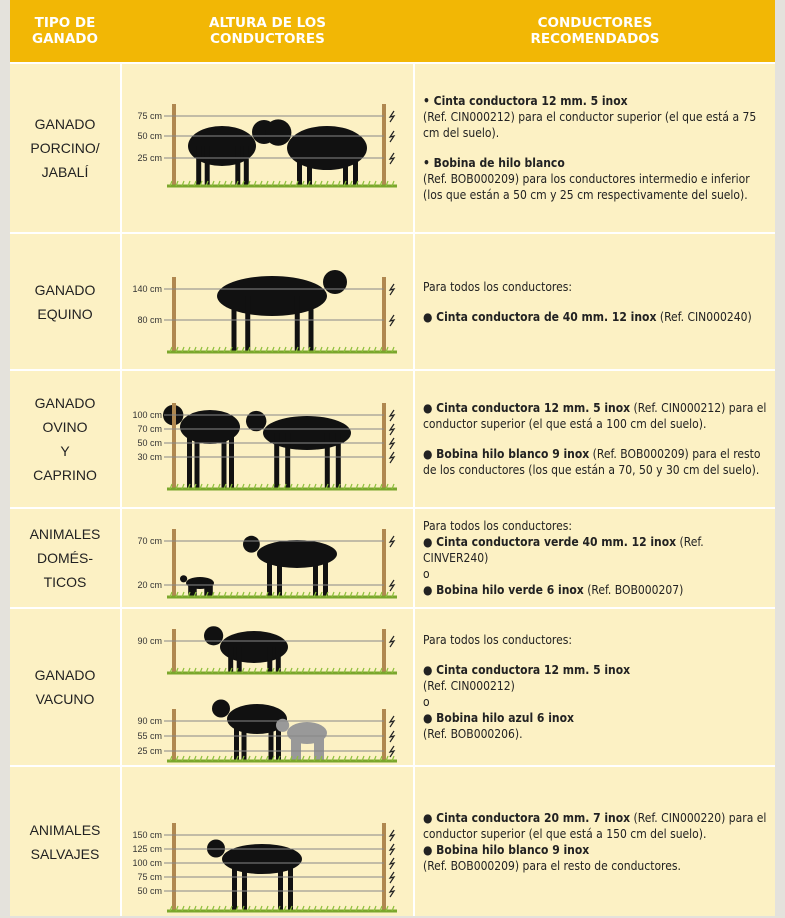 This screenshot has width=785, height=918. I want to click on height-label: 50 cm, so click(149, 136).